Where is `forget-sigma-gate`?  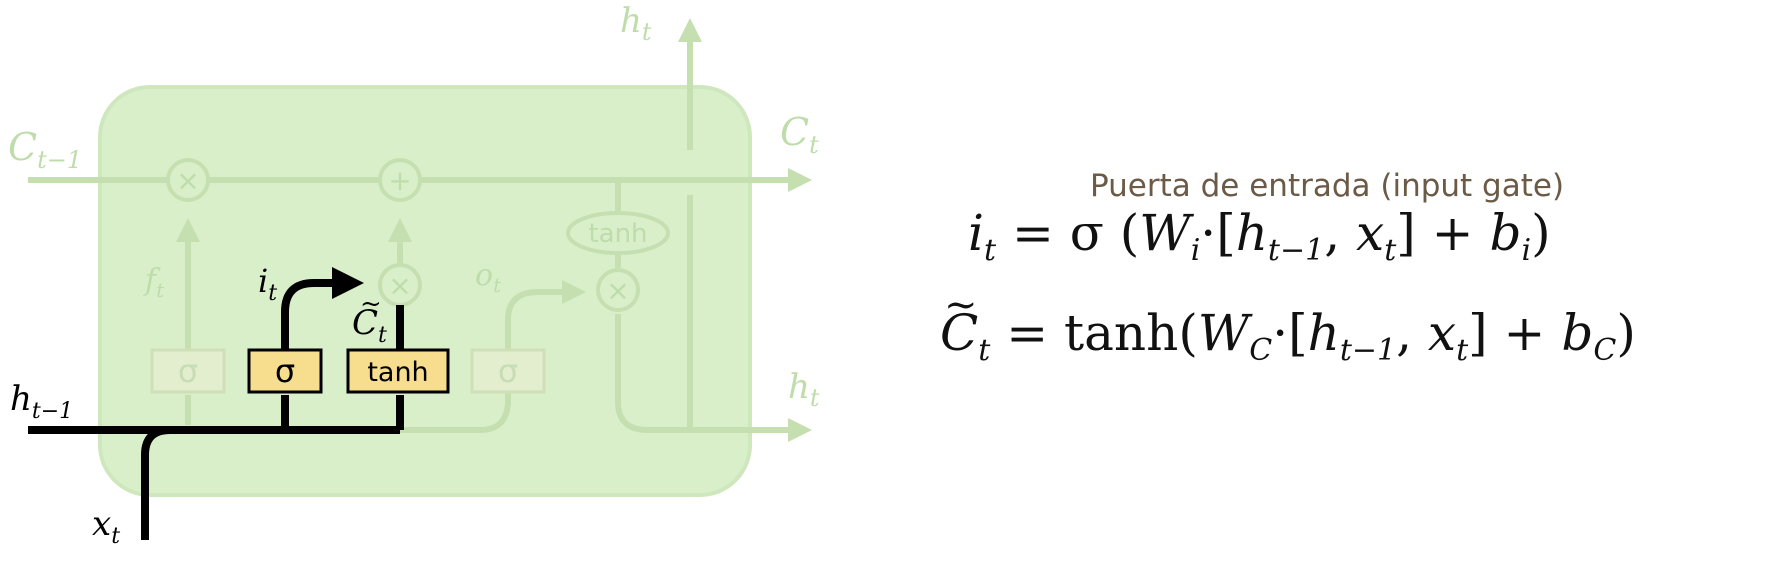
forget-sigma-gate is located at coordinates (188, 371).